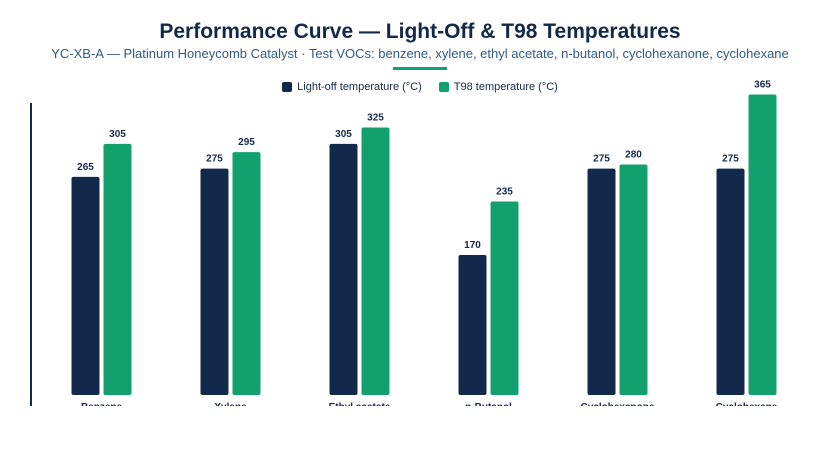 The width and height of the screenshot is (840, 450). I want to click on data-label-light-off-0: 265, so click(85, 167).